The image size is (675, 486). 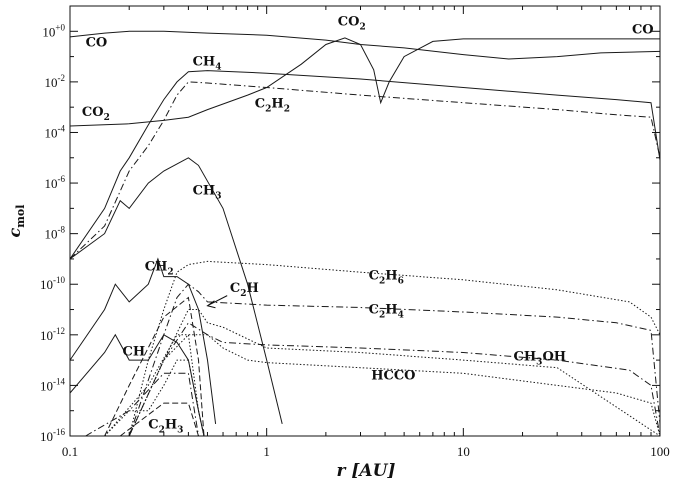 I want to click on y-tick-label: 10⁻⁸, so click(x=55, y=233).